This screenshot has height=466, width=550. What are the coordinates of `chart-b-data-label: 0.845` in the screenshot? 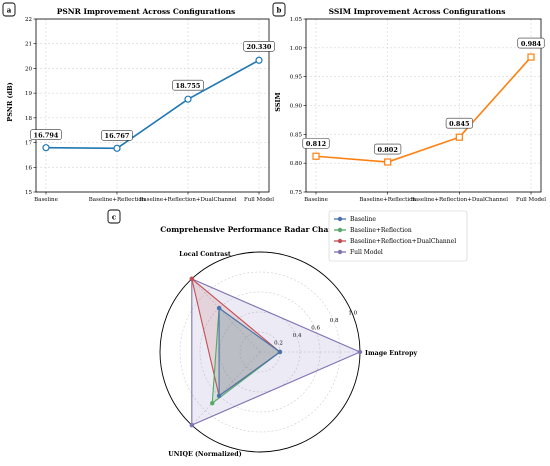 It's located at (459, 124).